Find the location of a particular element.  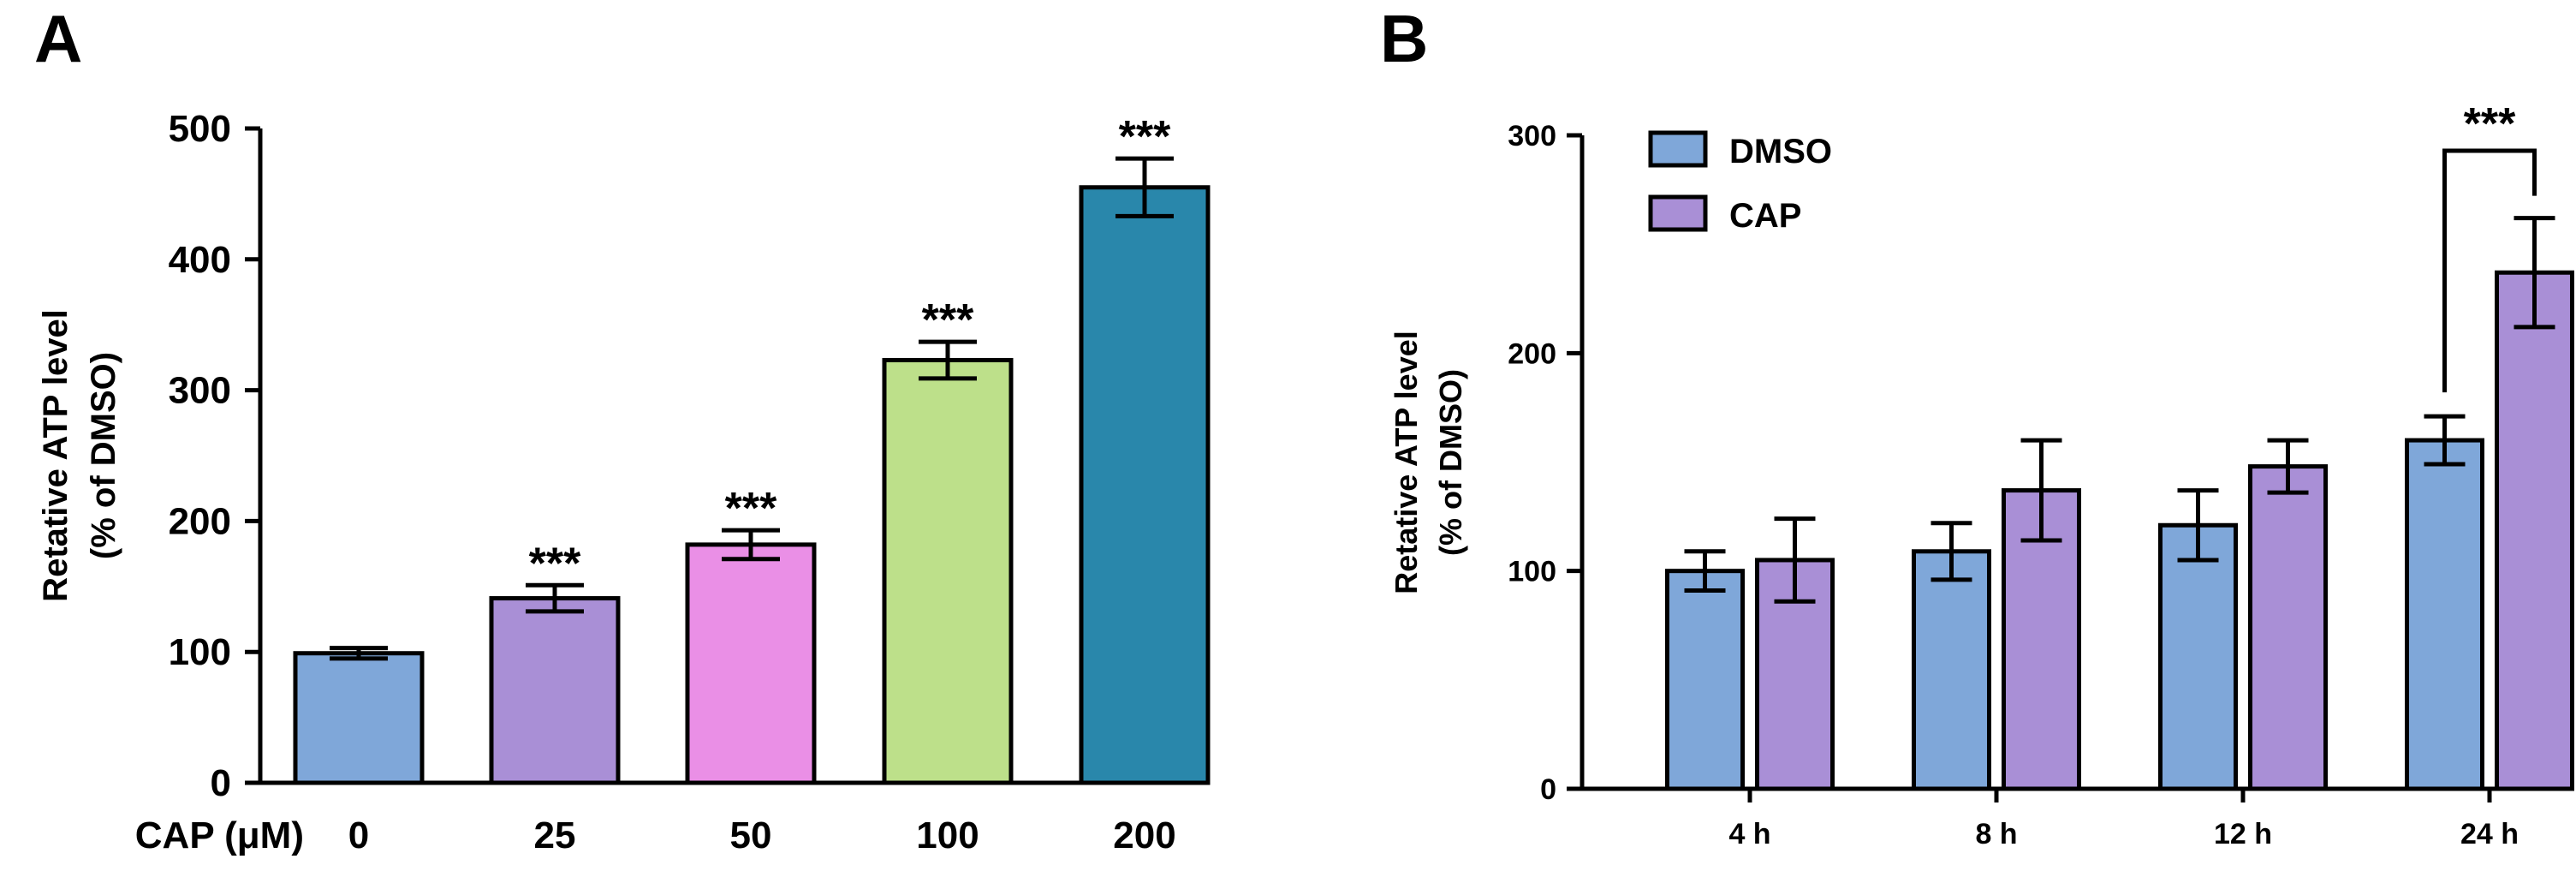

y-axis-title-b-line2: (% of DMSO) is located at coordinates (1451, 462).